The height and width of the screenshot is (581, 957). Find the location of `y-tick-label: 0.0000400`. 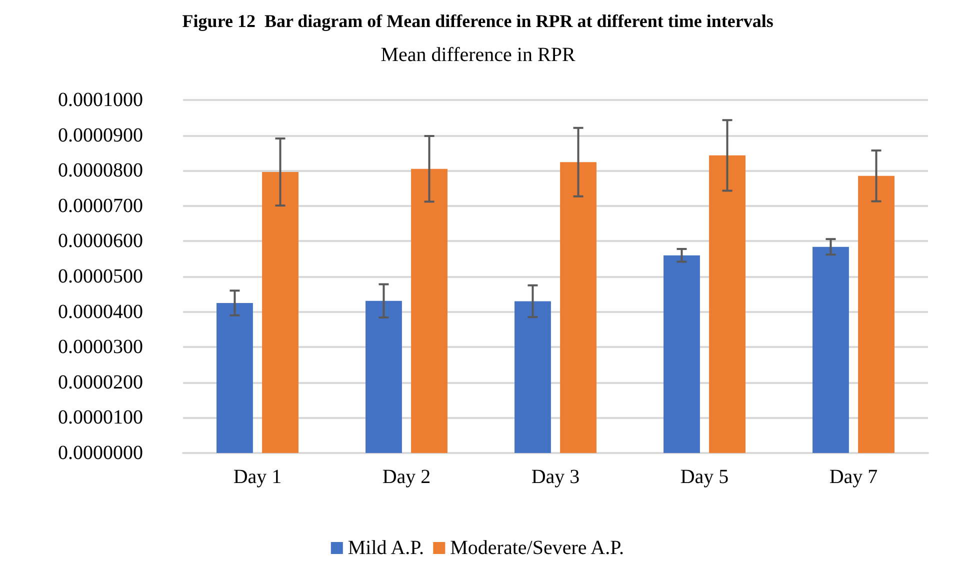

y-tick-label: 0.0000400 is located at coordinates (100, 311).